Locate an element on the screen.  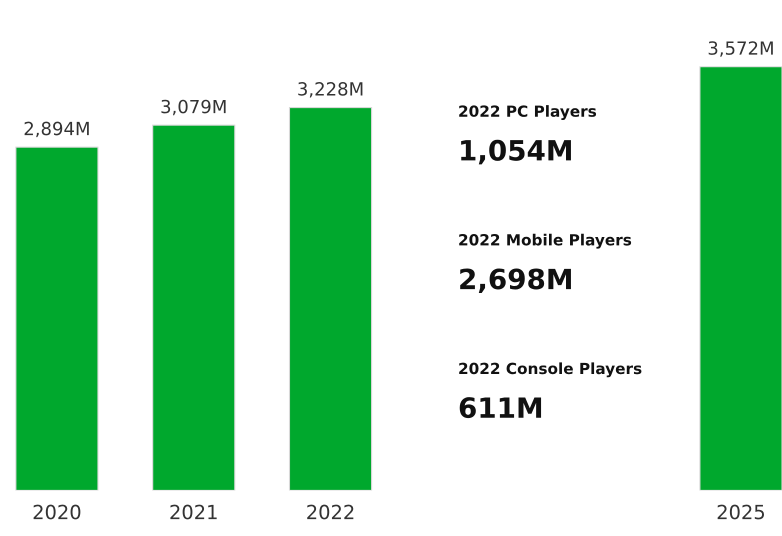
data-label: 2,894M is located at coordinates (56, 130).